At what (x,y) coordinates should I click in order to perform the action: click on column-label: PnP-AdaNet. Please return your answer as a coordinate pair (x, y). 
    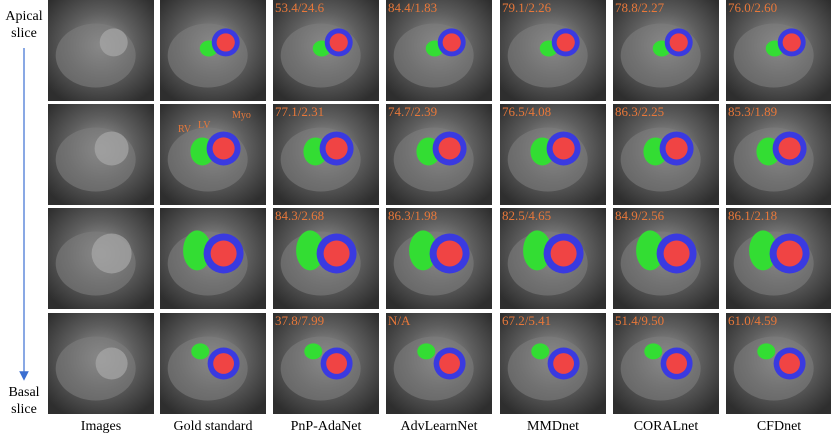
    Looking at the image, I should click on (326, 426).